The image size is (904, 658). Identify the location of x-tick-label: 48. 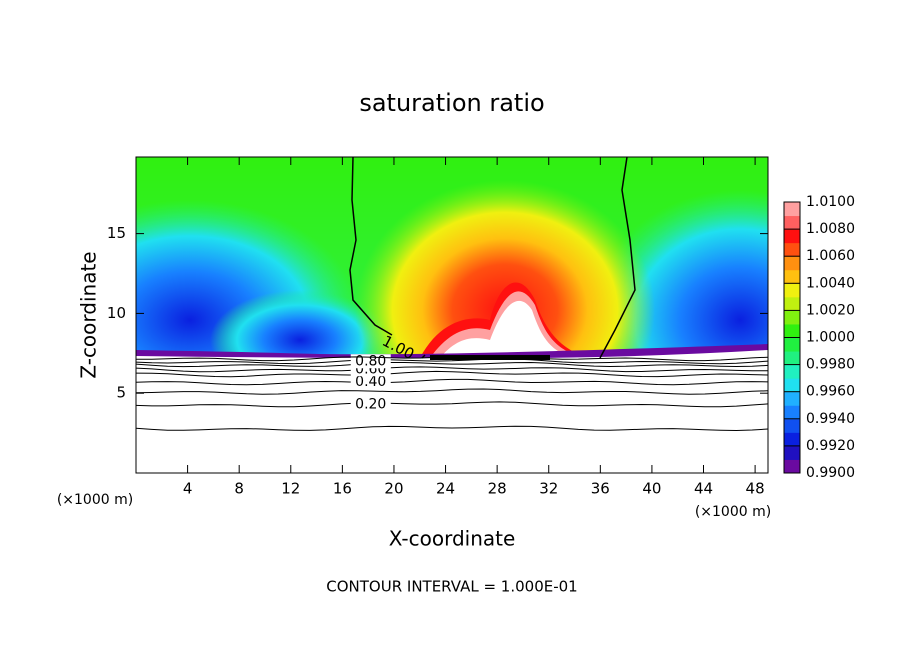
(755, 489).